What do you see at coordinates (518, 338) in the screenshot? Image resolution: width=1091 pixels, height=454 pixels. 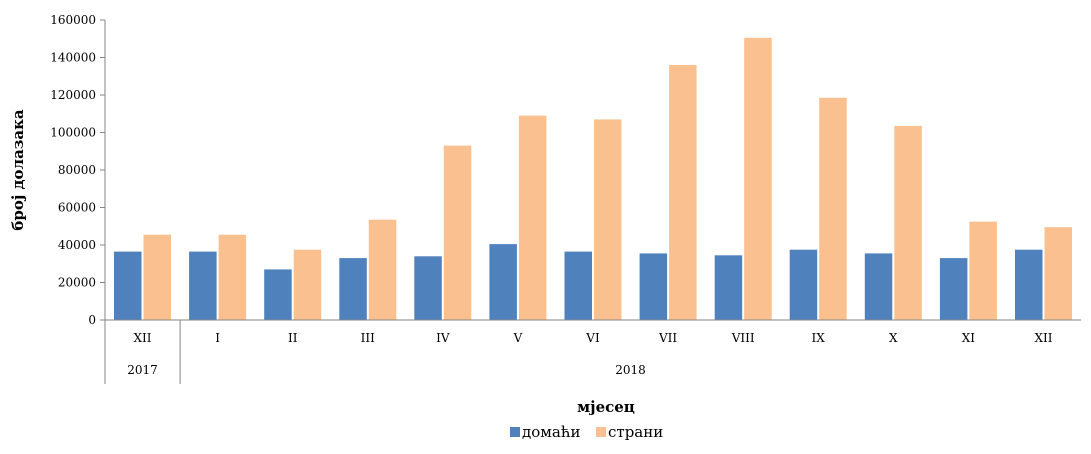 I see `x-tick-label: V` at bounding box center [518, 338].